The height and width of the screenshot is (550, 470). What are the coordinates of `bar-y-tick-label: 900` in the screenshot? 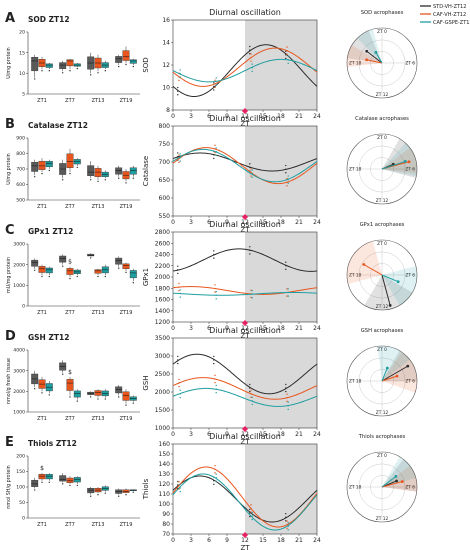 It's located at (20, 139).